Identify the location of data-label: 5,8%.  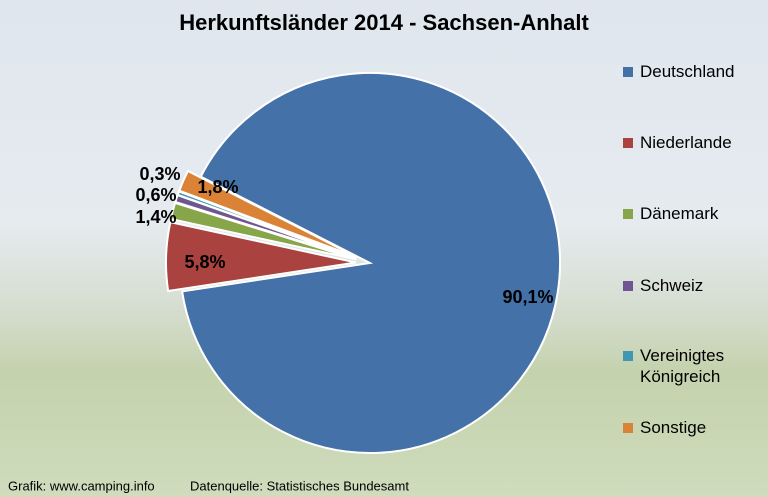
(204, 262).